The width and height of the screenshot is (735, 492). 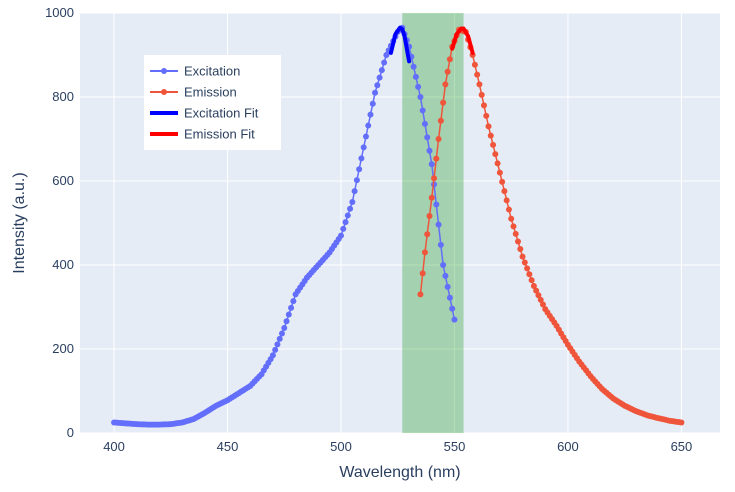 I want to click on highlight-band-layer, so click(x=433, y=223).